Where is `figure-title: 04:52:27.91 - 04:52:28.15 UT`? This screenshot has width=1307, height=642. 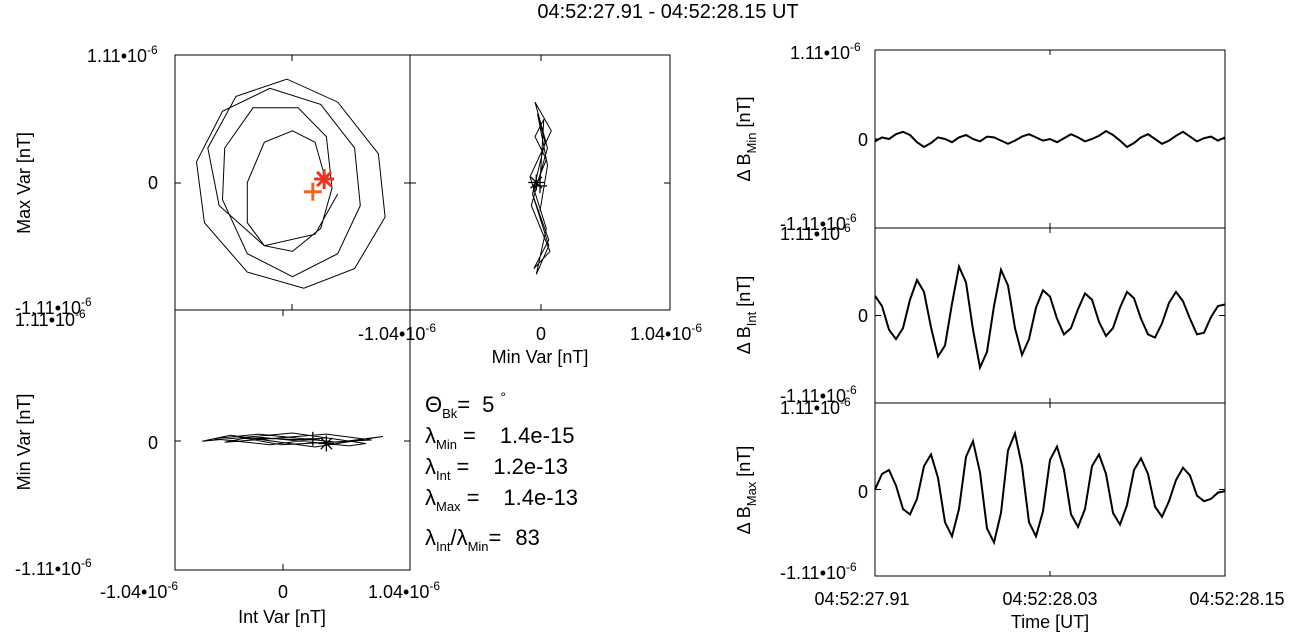
figure-title: 04:52:27.91 - 04:52:28.15 UT is located at coordinates (667, 12).